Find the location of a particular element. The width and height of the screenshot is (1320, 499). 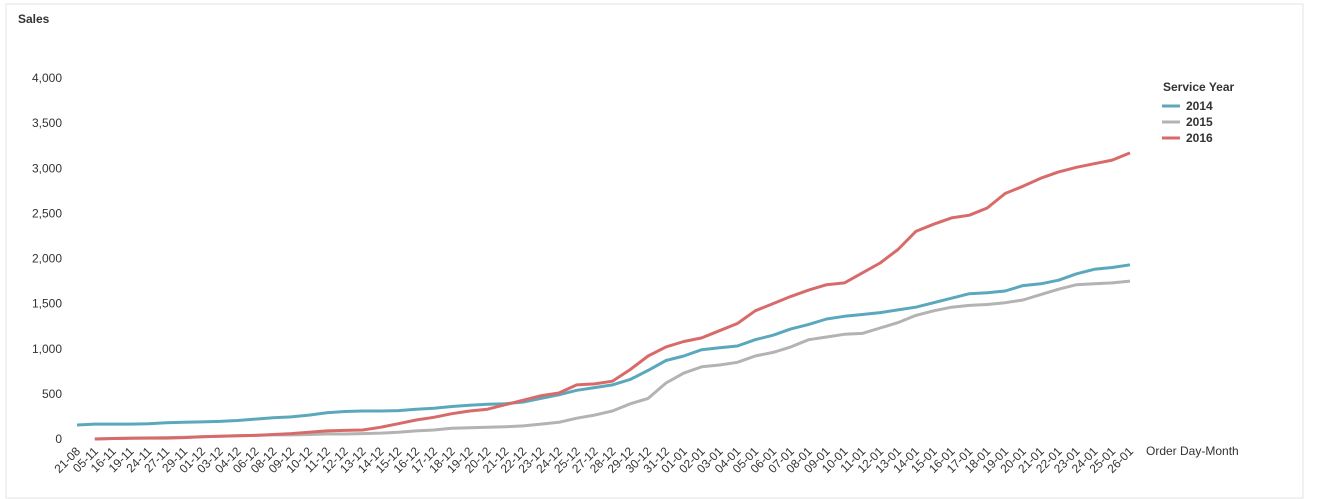

legend-title: Service Year is located at coordinates (1199, 87).